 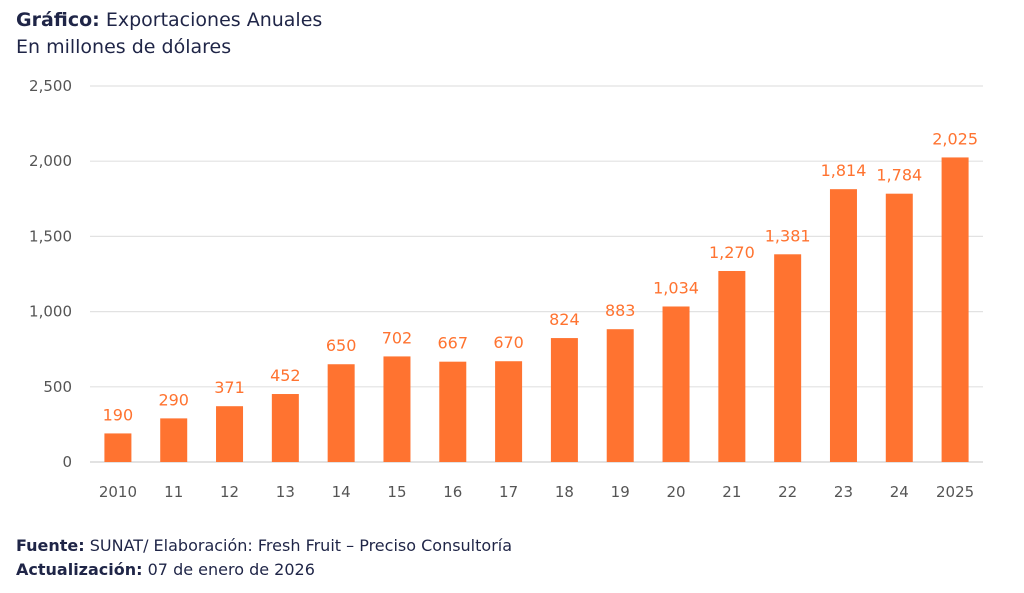 What do you see at coordinates (452, 492) in the screenshot?
I see `x-tick-label: 16` at bounding box center [452, 492].